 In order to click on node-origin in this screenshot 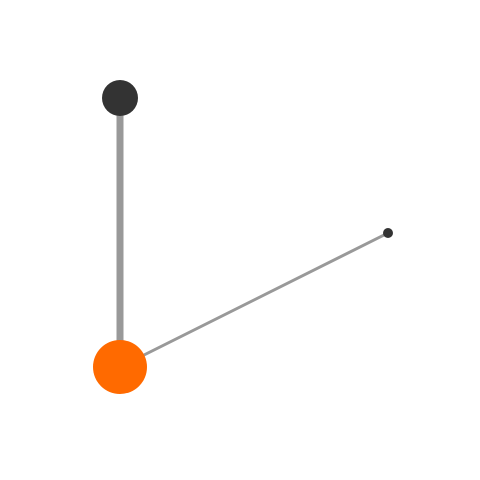, I will do `click(120, 367)`.